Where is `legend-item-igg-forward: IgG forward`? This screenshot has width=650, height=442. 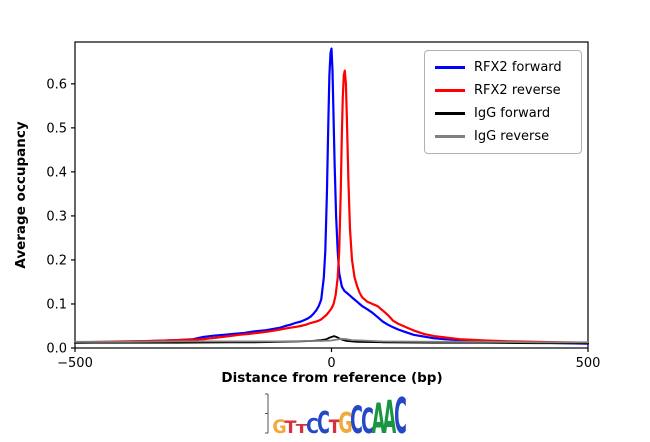
legend-item-igg-forward: IgG forward is located at coordinates (503, 113).